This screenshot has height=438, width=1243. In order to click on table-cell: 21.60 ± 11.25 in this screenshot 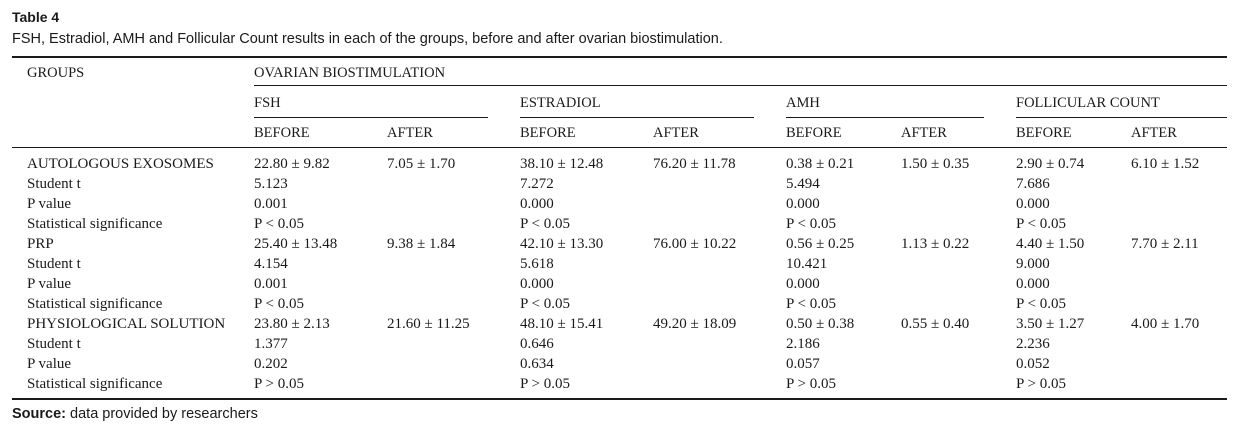, I will do `click(428, 324)`.